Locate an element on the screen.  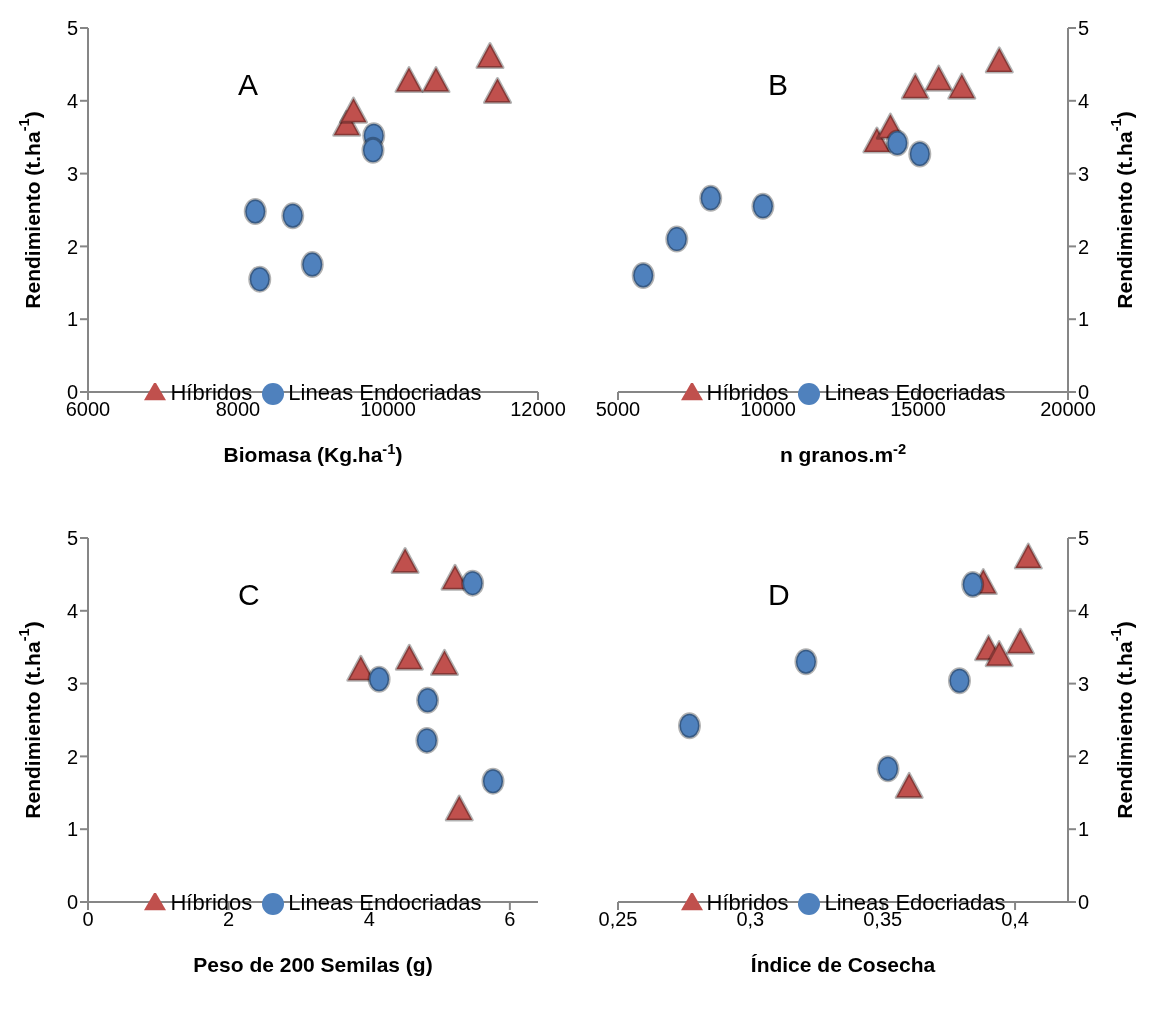
x-tick-label: 6 is located at coordinates (510, 919).